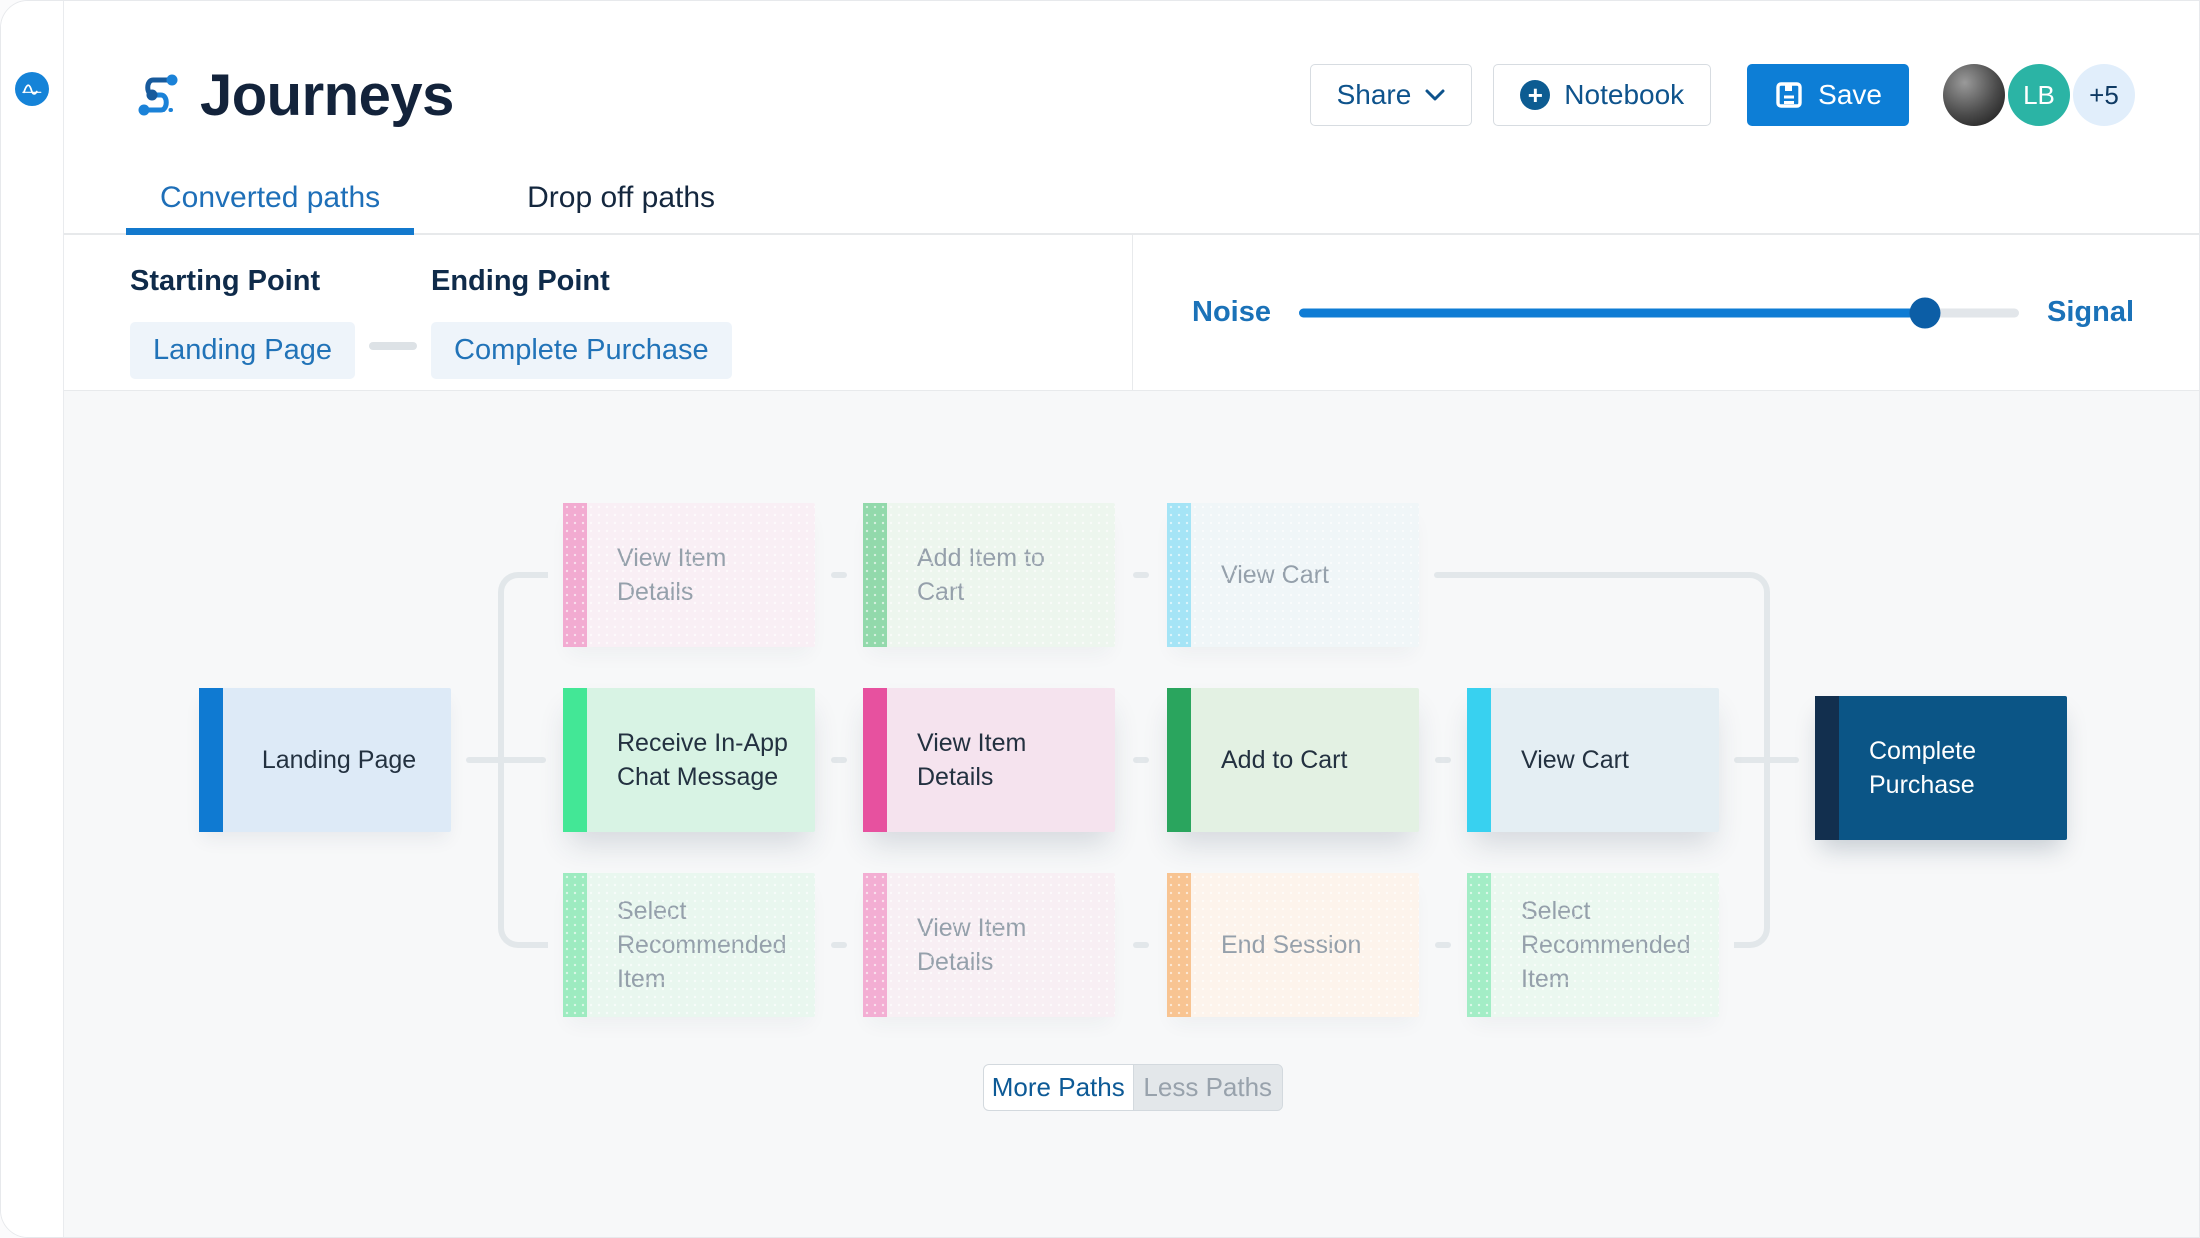 The image size is (2200, 1238). What do you see at coordinates (1207, 1087) in the screenshot?
I see `less-paths-button: Less Paths` at bounding box center [1207, 1087].